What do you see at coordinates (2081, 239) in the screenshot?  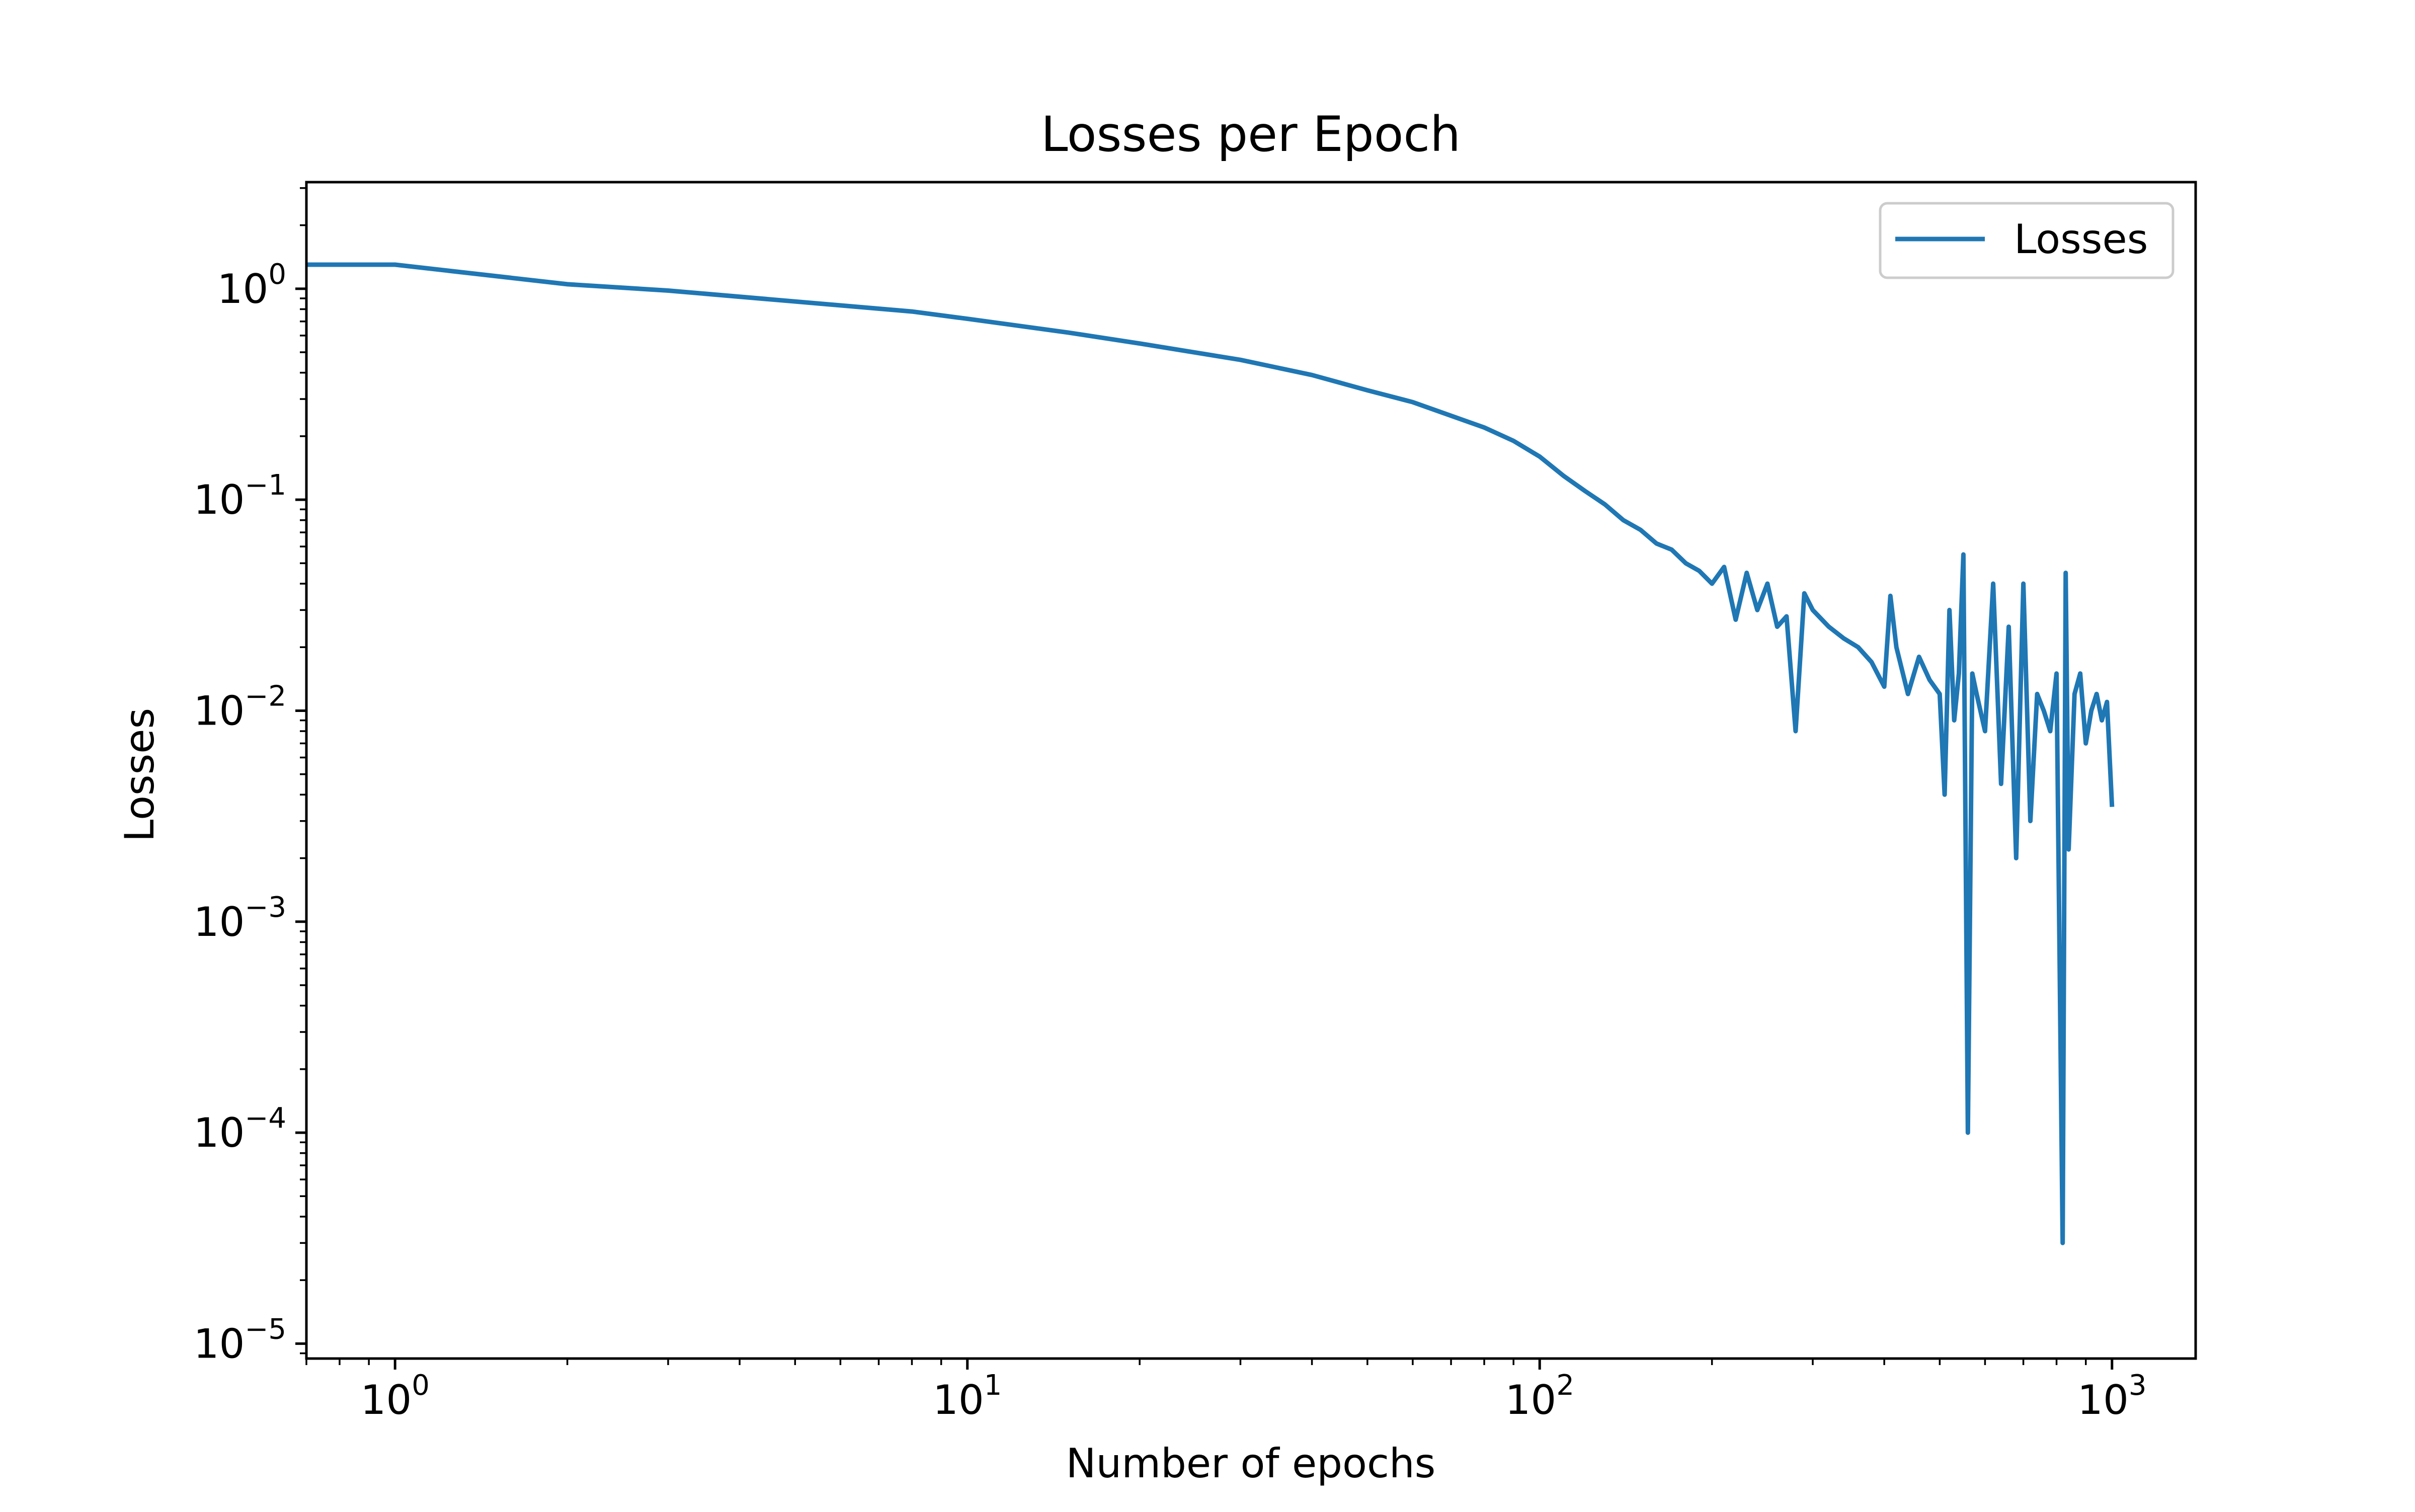 I see `legend-label-losses: Losses` at bounding box center [2081, 239].